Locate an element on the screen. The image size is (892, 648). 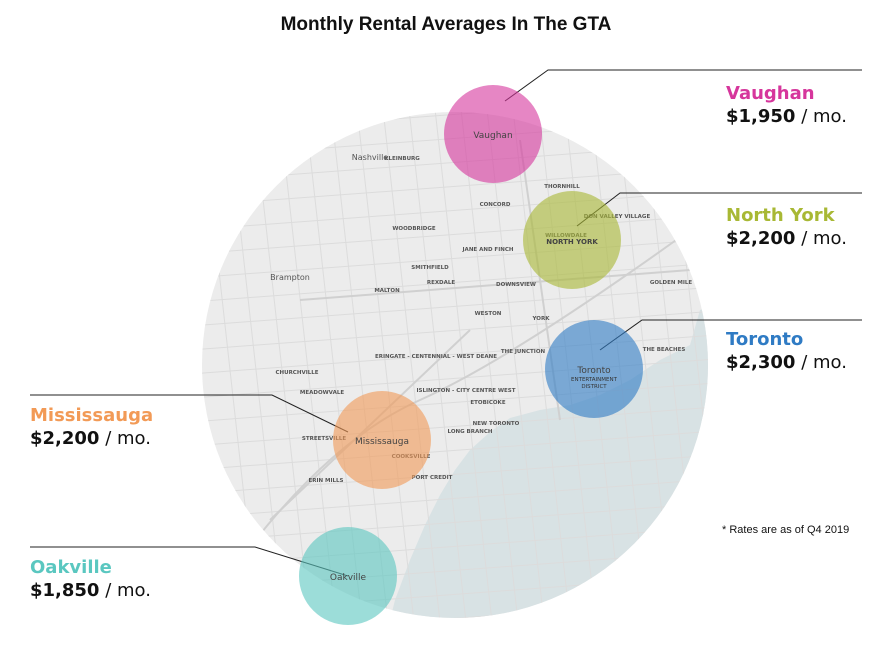
bubble-label: NORTH YORK is located at coordinates (572, 242).